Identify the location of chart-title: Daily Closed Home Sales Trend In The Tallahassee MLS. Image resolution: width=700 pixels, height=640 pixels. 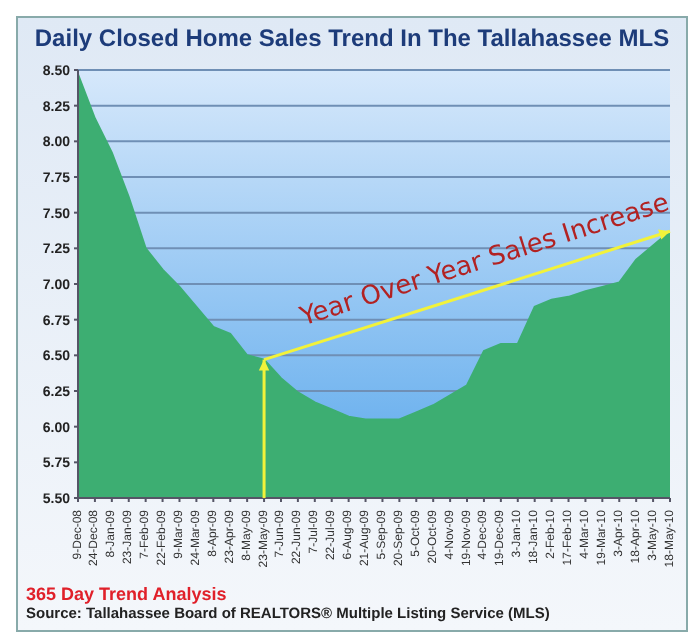
(352, 39).